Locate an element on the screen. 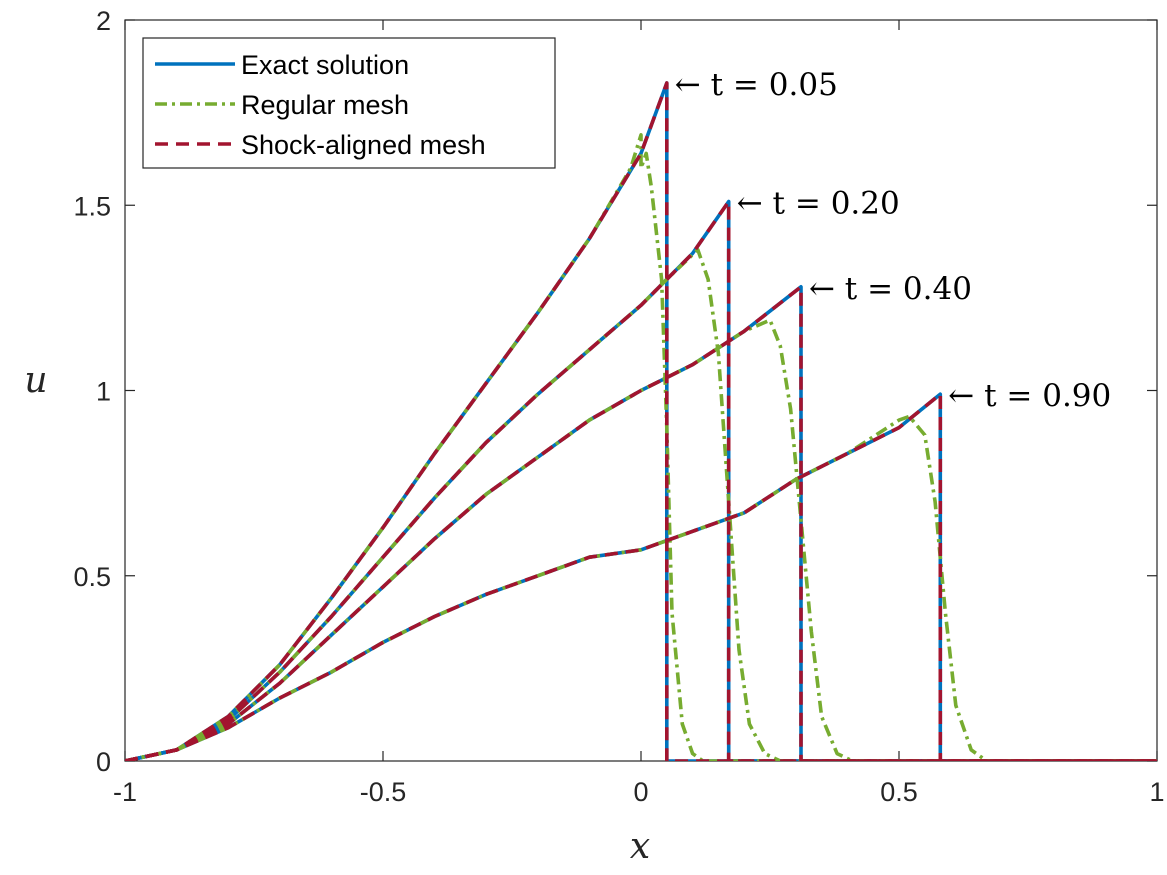 The width and height of the screenshot is (1167, 875). x-tick-label: -0.5 is located at coordinates (383, 792).